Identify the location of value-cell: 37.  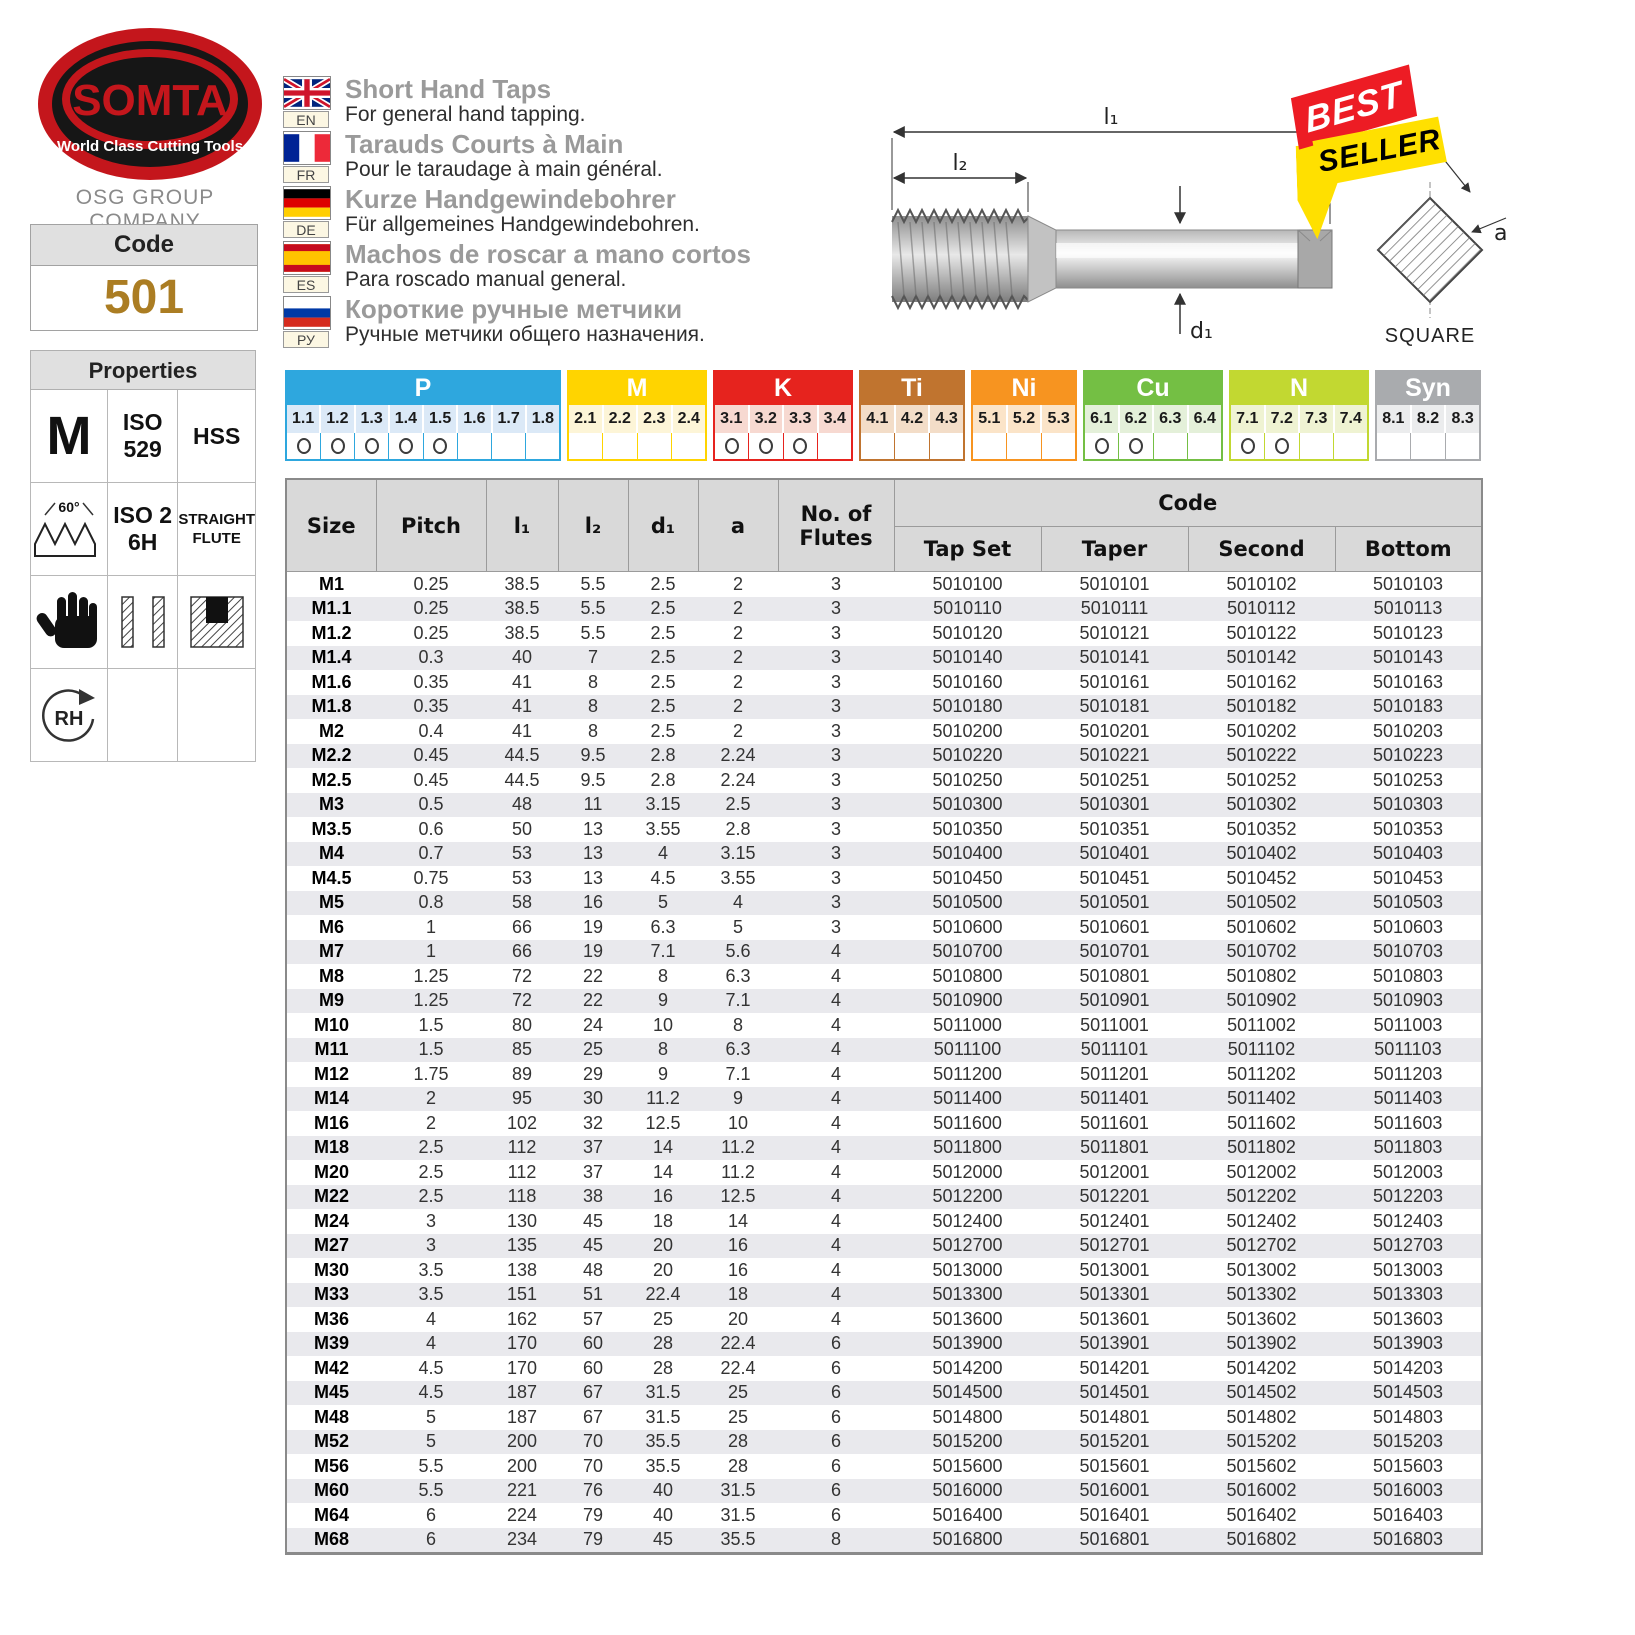
(593, 1147).